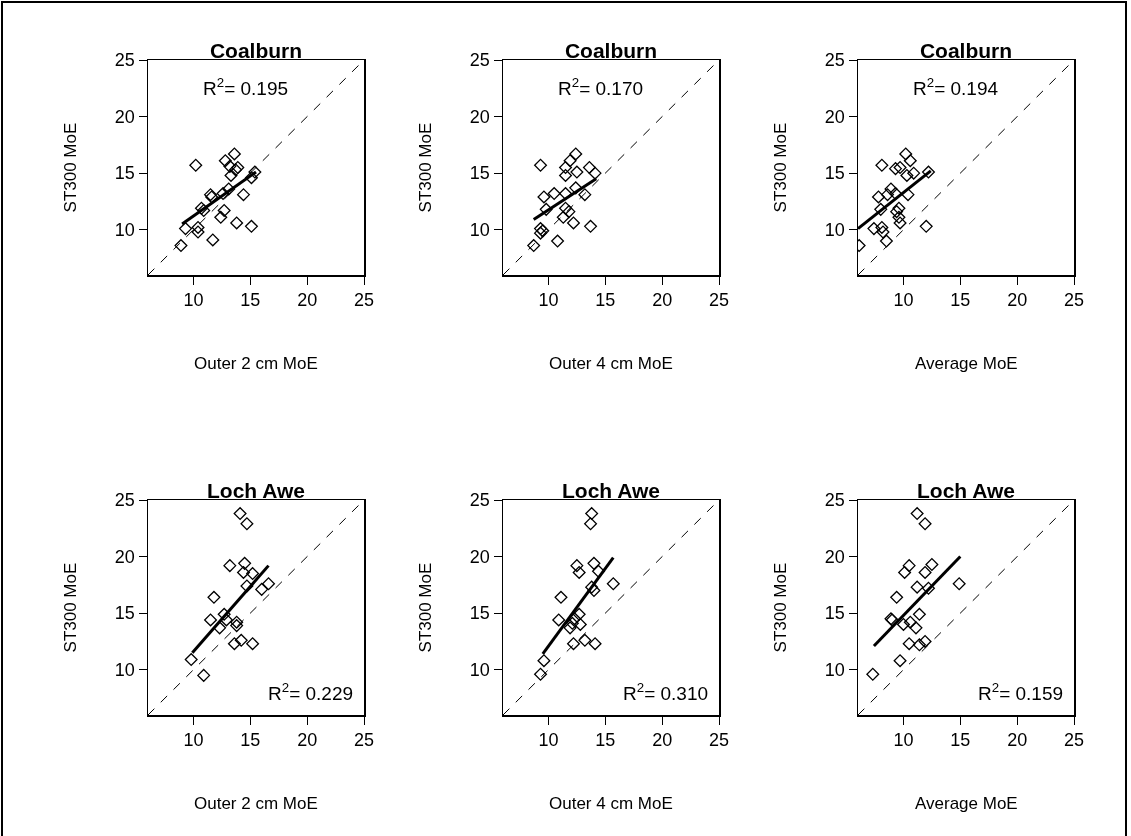 Image resolution: width=1131 pixels, height=836 pixels. I want to click on x-axis-title: Outer 4 cm MoE, so click(611, 363).